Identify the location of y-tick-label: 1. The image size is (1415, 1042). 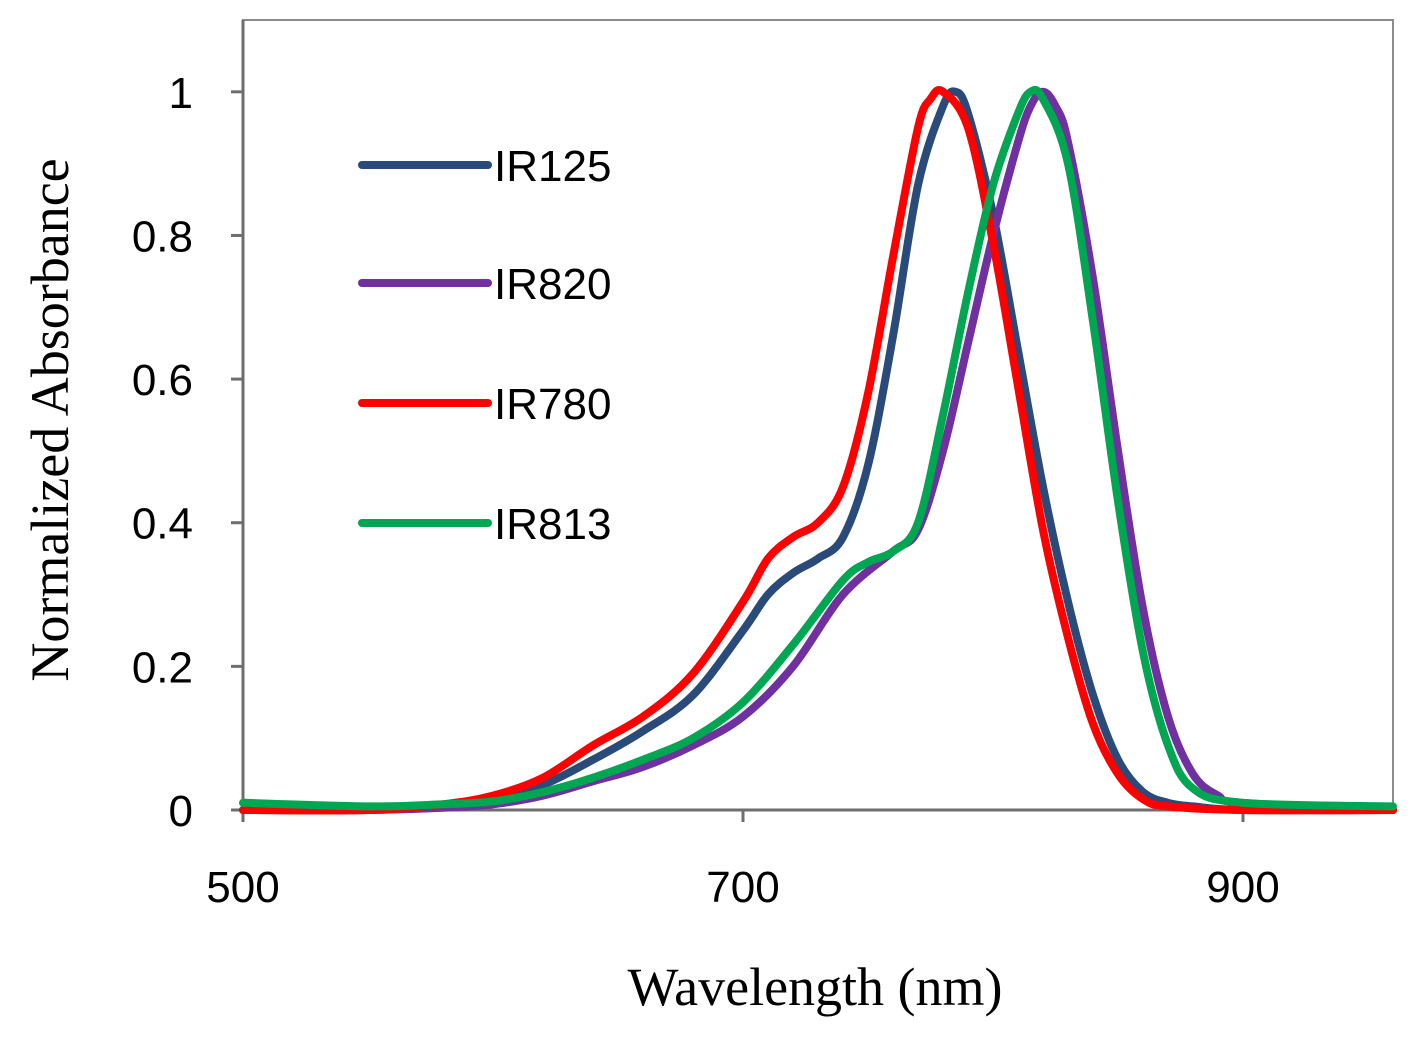
(181, 93).